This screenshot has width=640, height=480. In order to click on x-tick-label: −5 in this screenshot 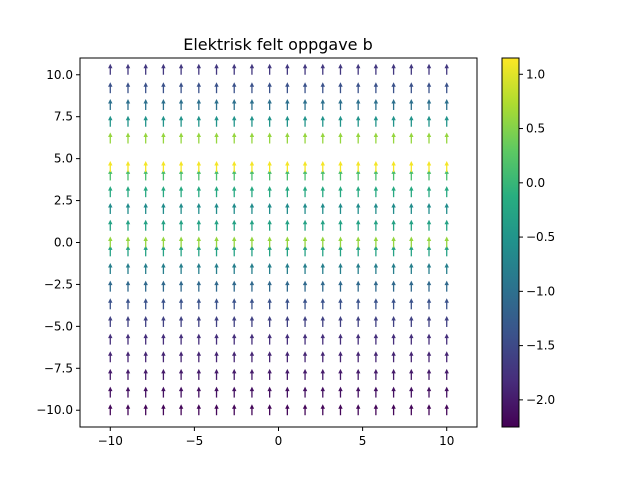, I will do `click(195, 441)`.